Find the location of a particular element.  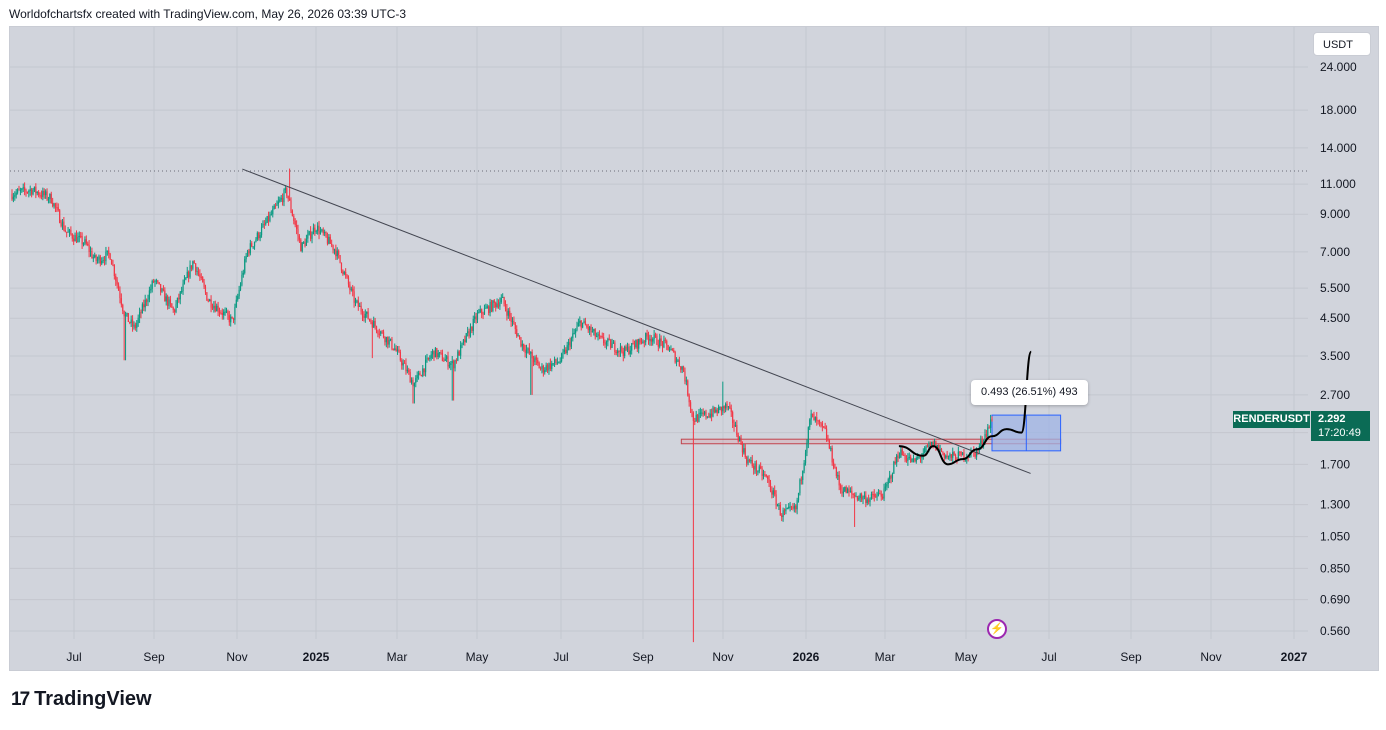

price-tick-label: 1.700 is located at coordinates (1335, 464).